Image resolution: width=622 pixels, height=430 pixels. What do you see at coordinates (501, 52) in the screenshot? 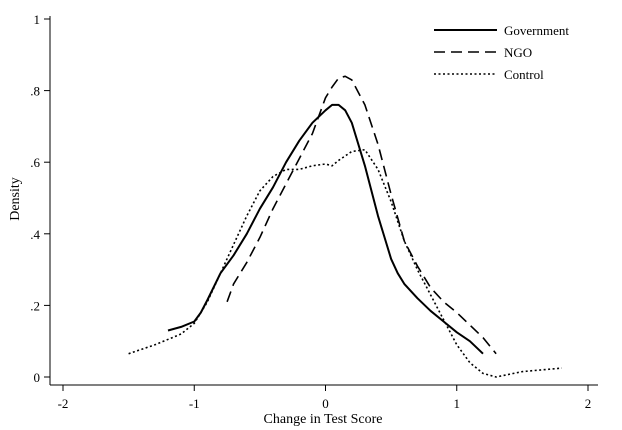
I see `legend: Government NGO Control` at bounding box center [501, 52].